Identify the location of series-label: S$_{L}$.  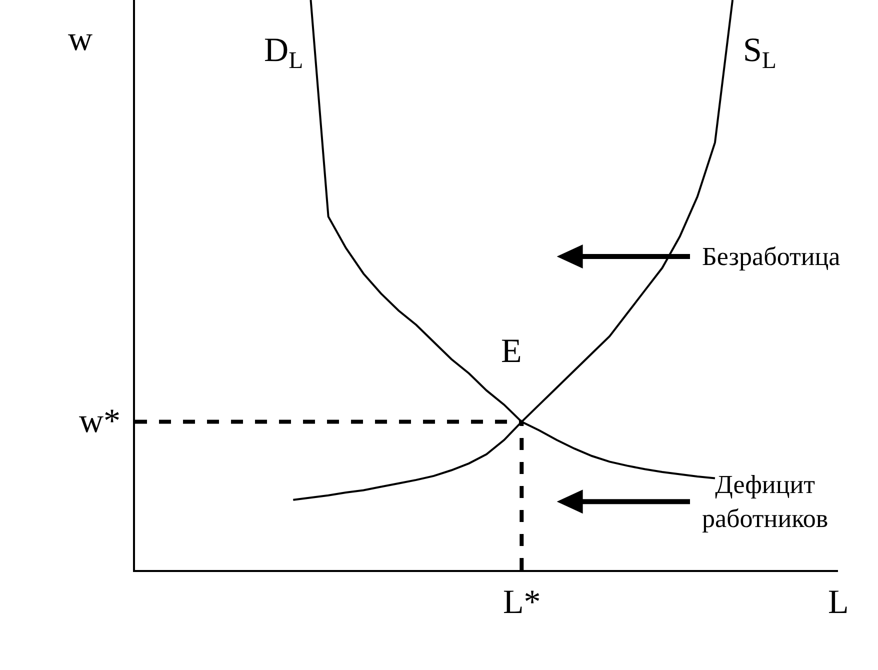
(759, 53).